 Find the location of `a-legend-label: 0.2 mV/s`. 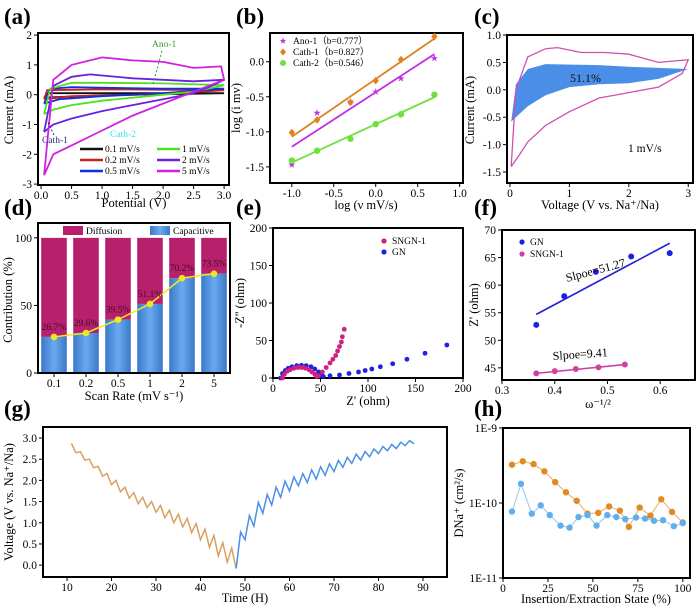

a-legend-label: 0.2 mV/s is located at coordinates (122, 161).